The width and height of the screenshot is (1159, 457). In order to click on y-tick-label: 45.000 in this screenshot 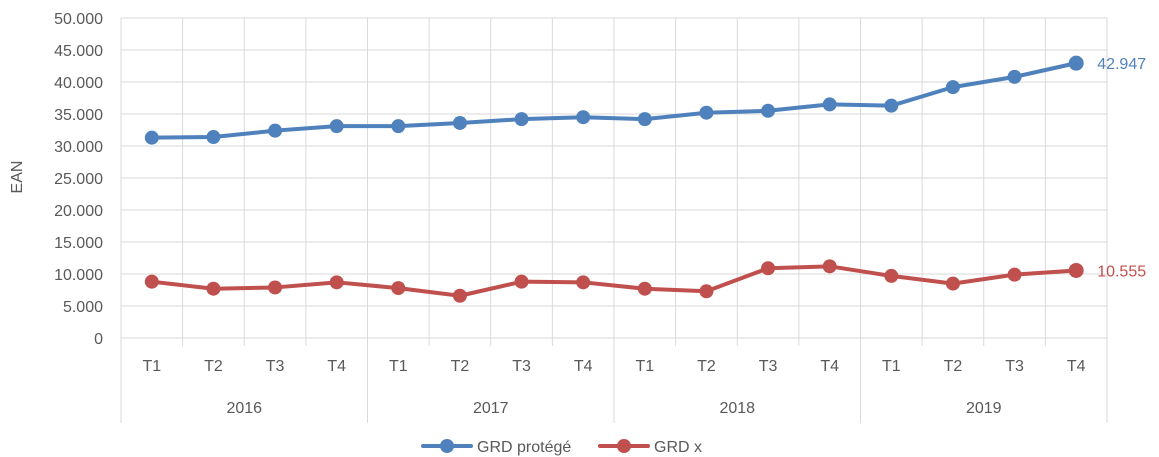, I will do `click(78, 51)`.